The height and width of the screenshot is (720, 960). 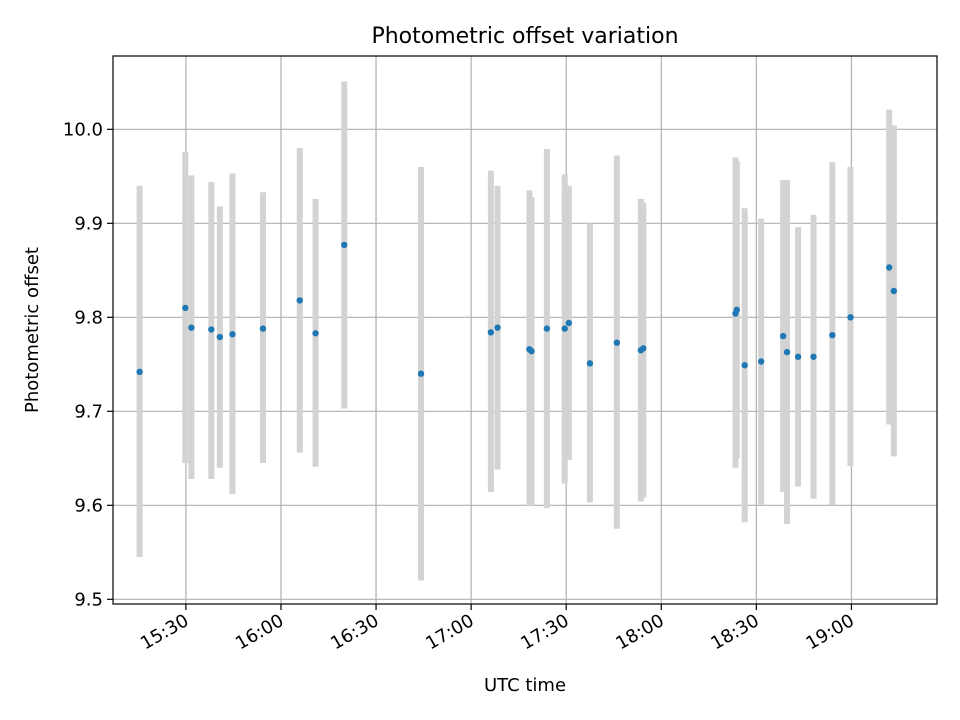 I want to click on y-tick-label: 9.7, so click(x=88, y=411).